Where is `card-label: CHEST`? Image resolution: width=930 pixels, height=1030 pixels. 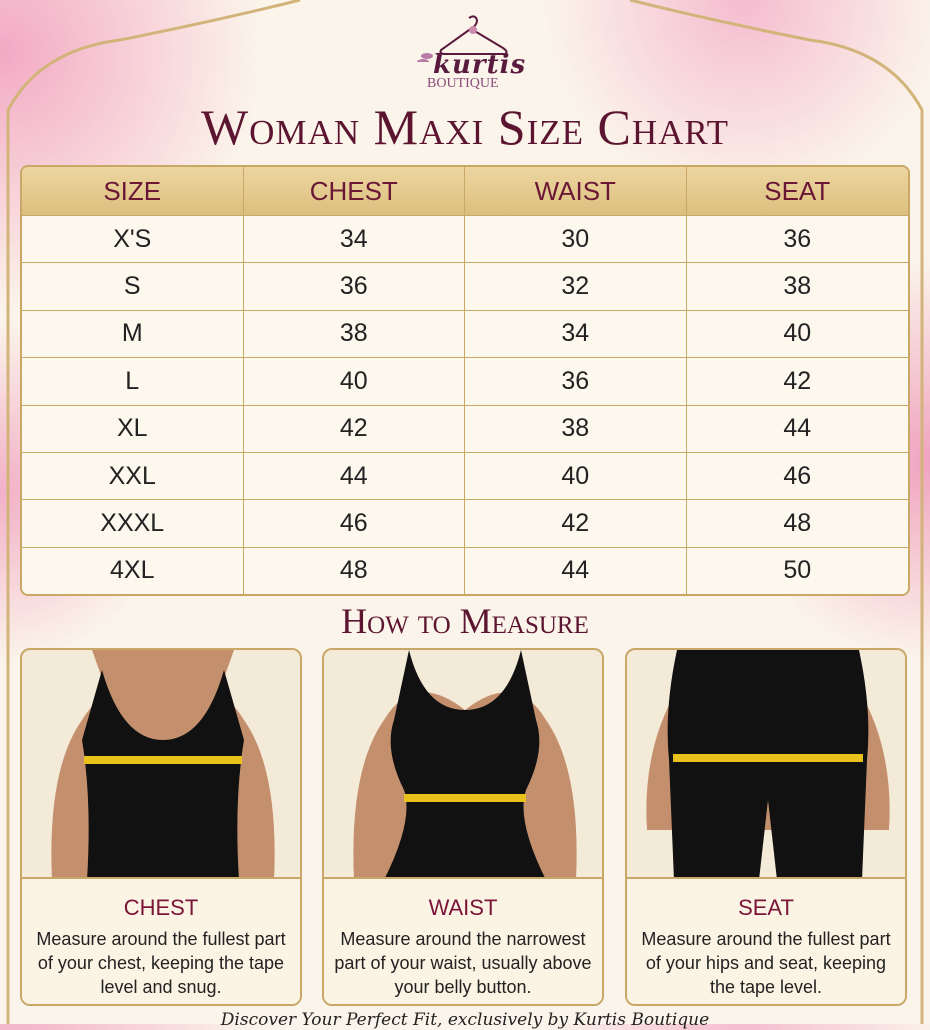
card-label: CHEST is located at coordinates (161, 907).